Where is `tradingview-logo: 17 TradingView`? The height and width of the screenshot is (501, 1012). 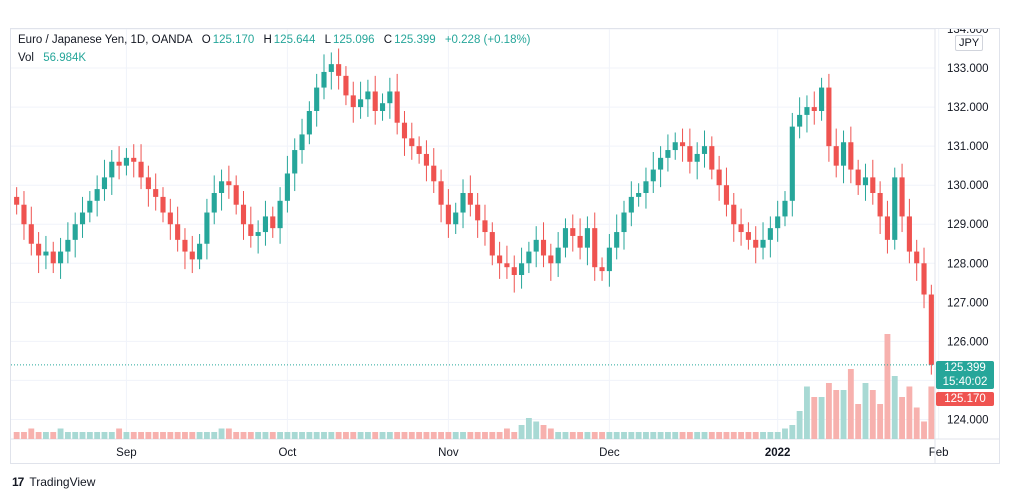
tradingview-logo: 17 TradingView is located at coordinates (53, 482).